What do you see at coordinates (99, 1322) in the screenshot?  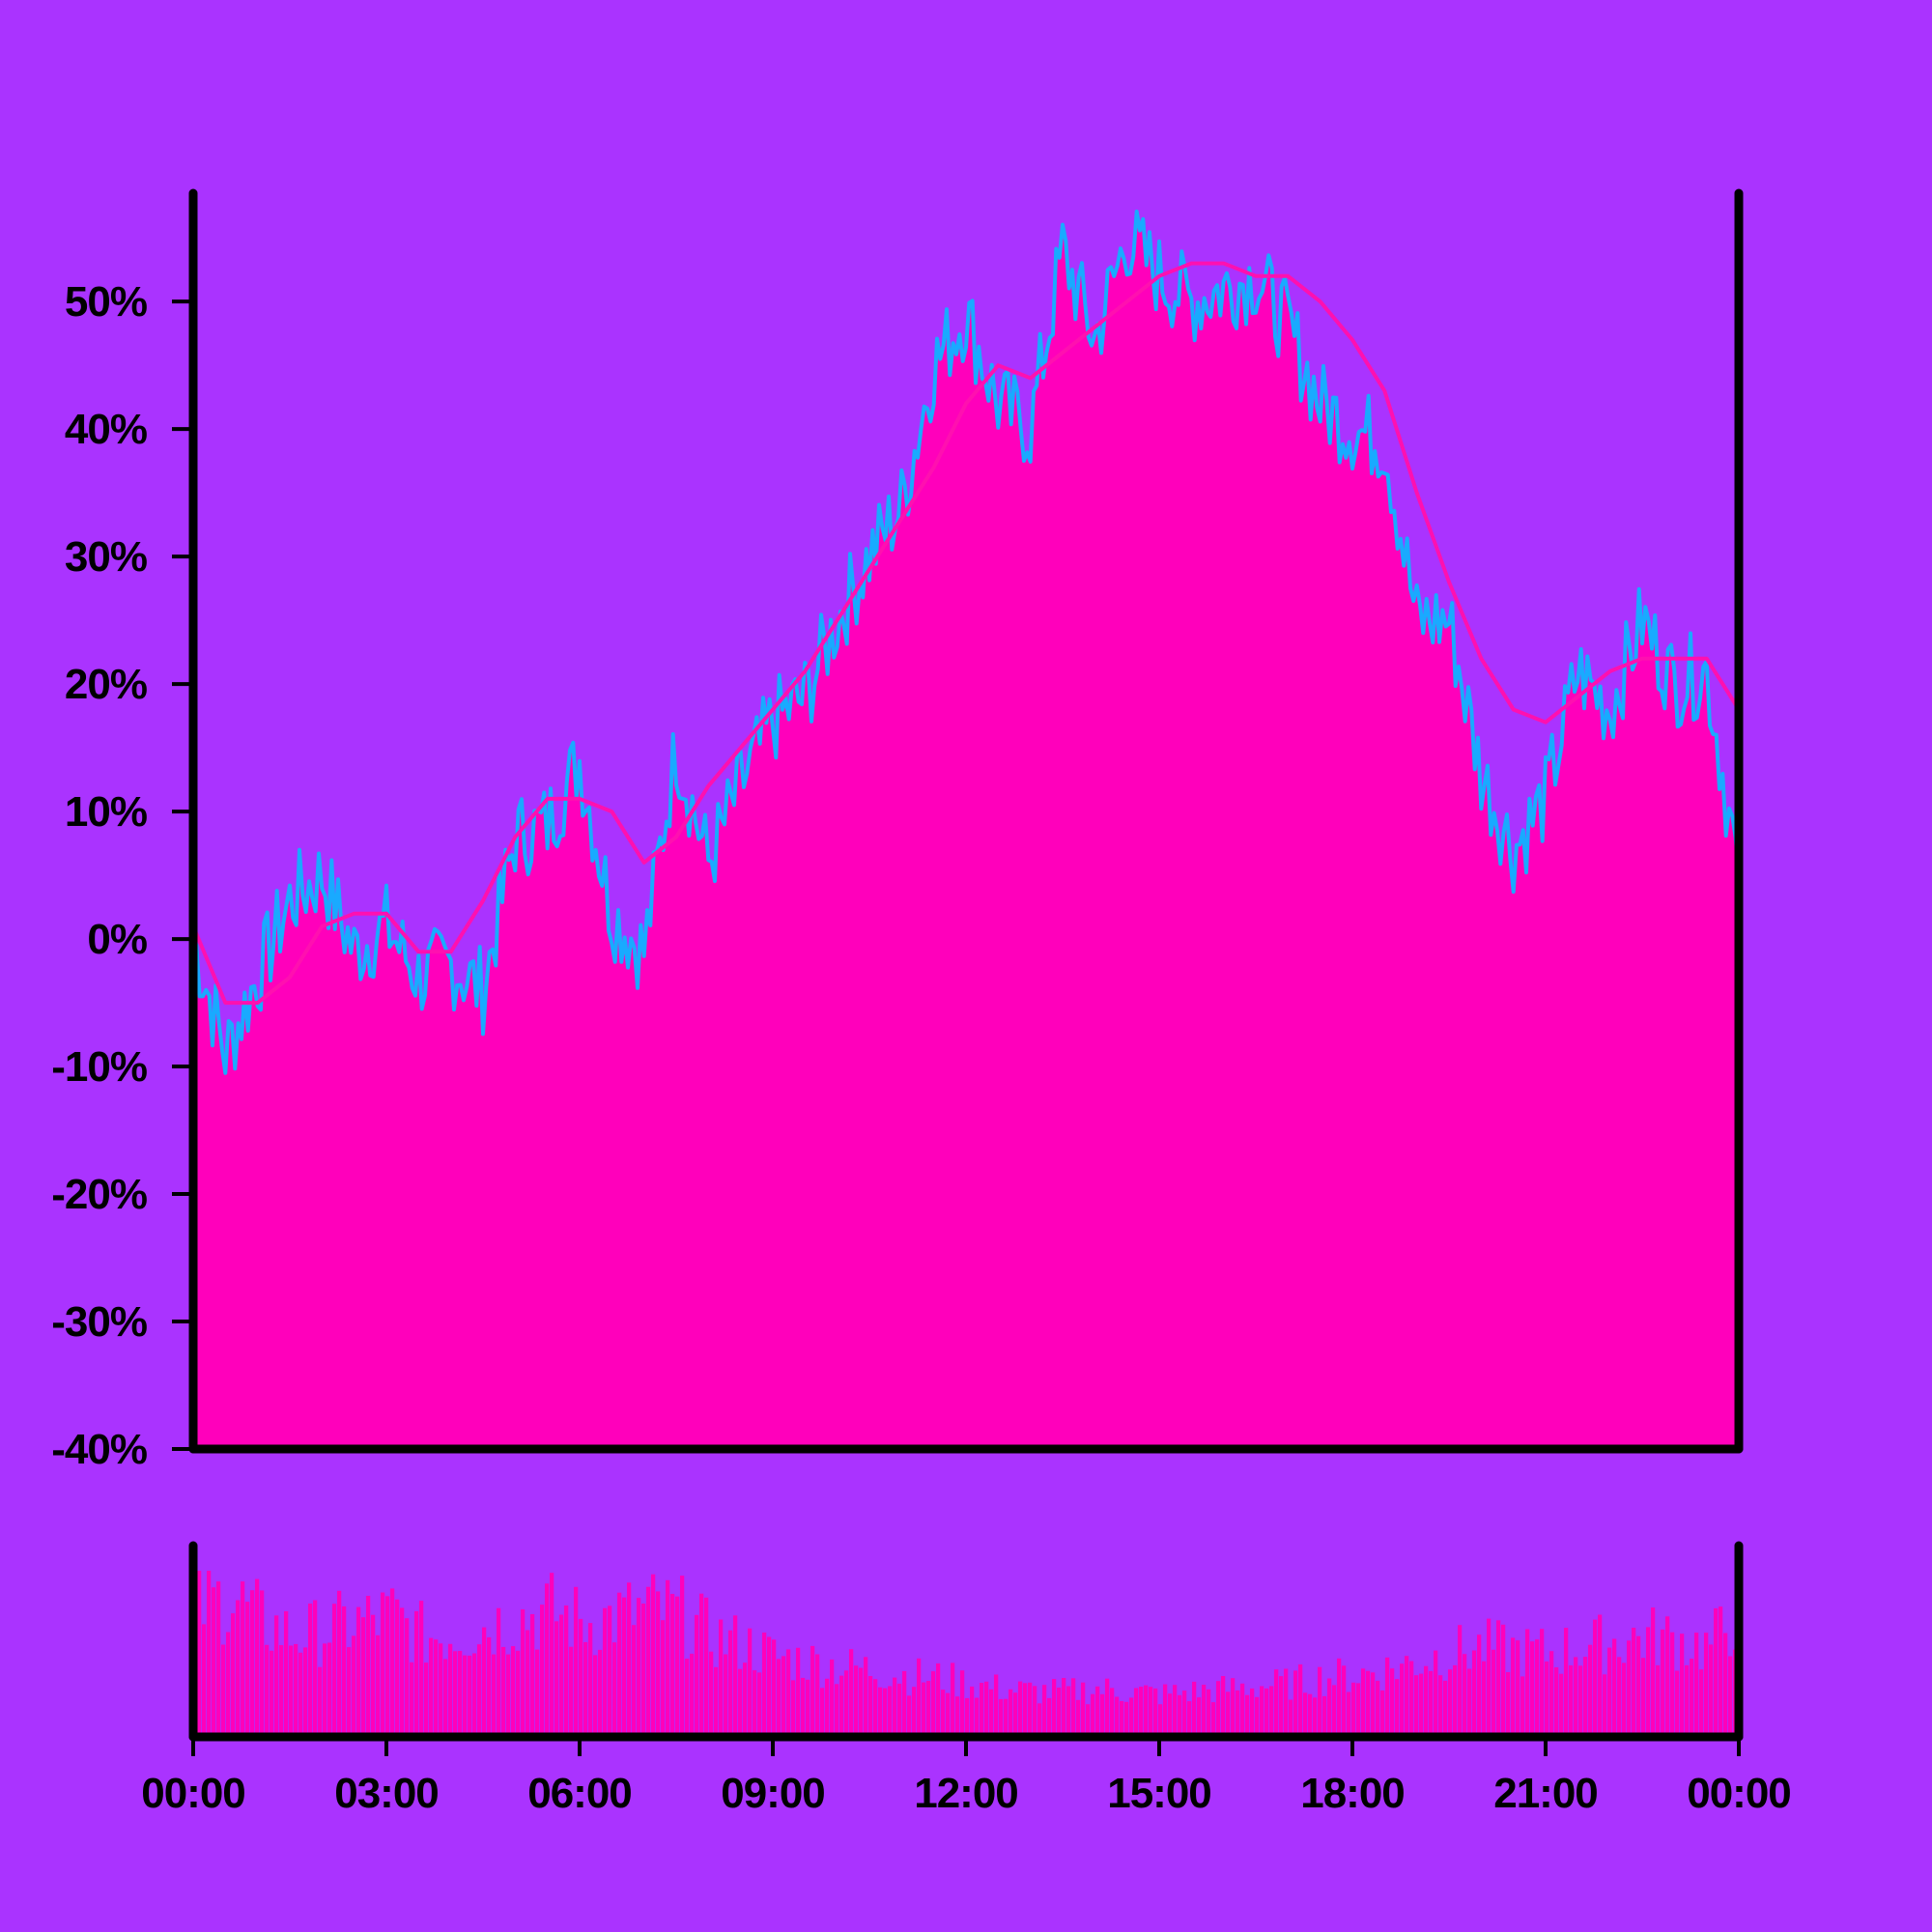 I see `y-tick-label: -30%` at bounding box center [99, 1322].